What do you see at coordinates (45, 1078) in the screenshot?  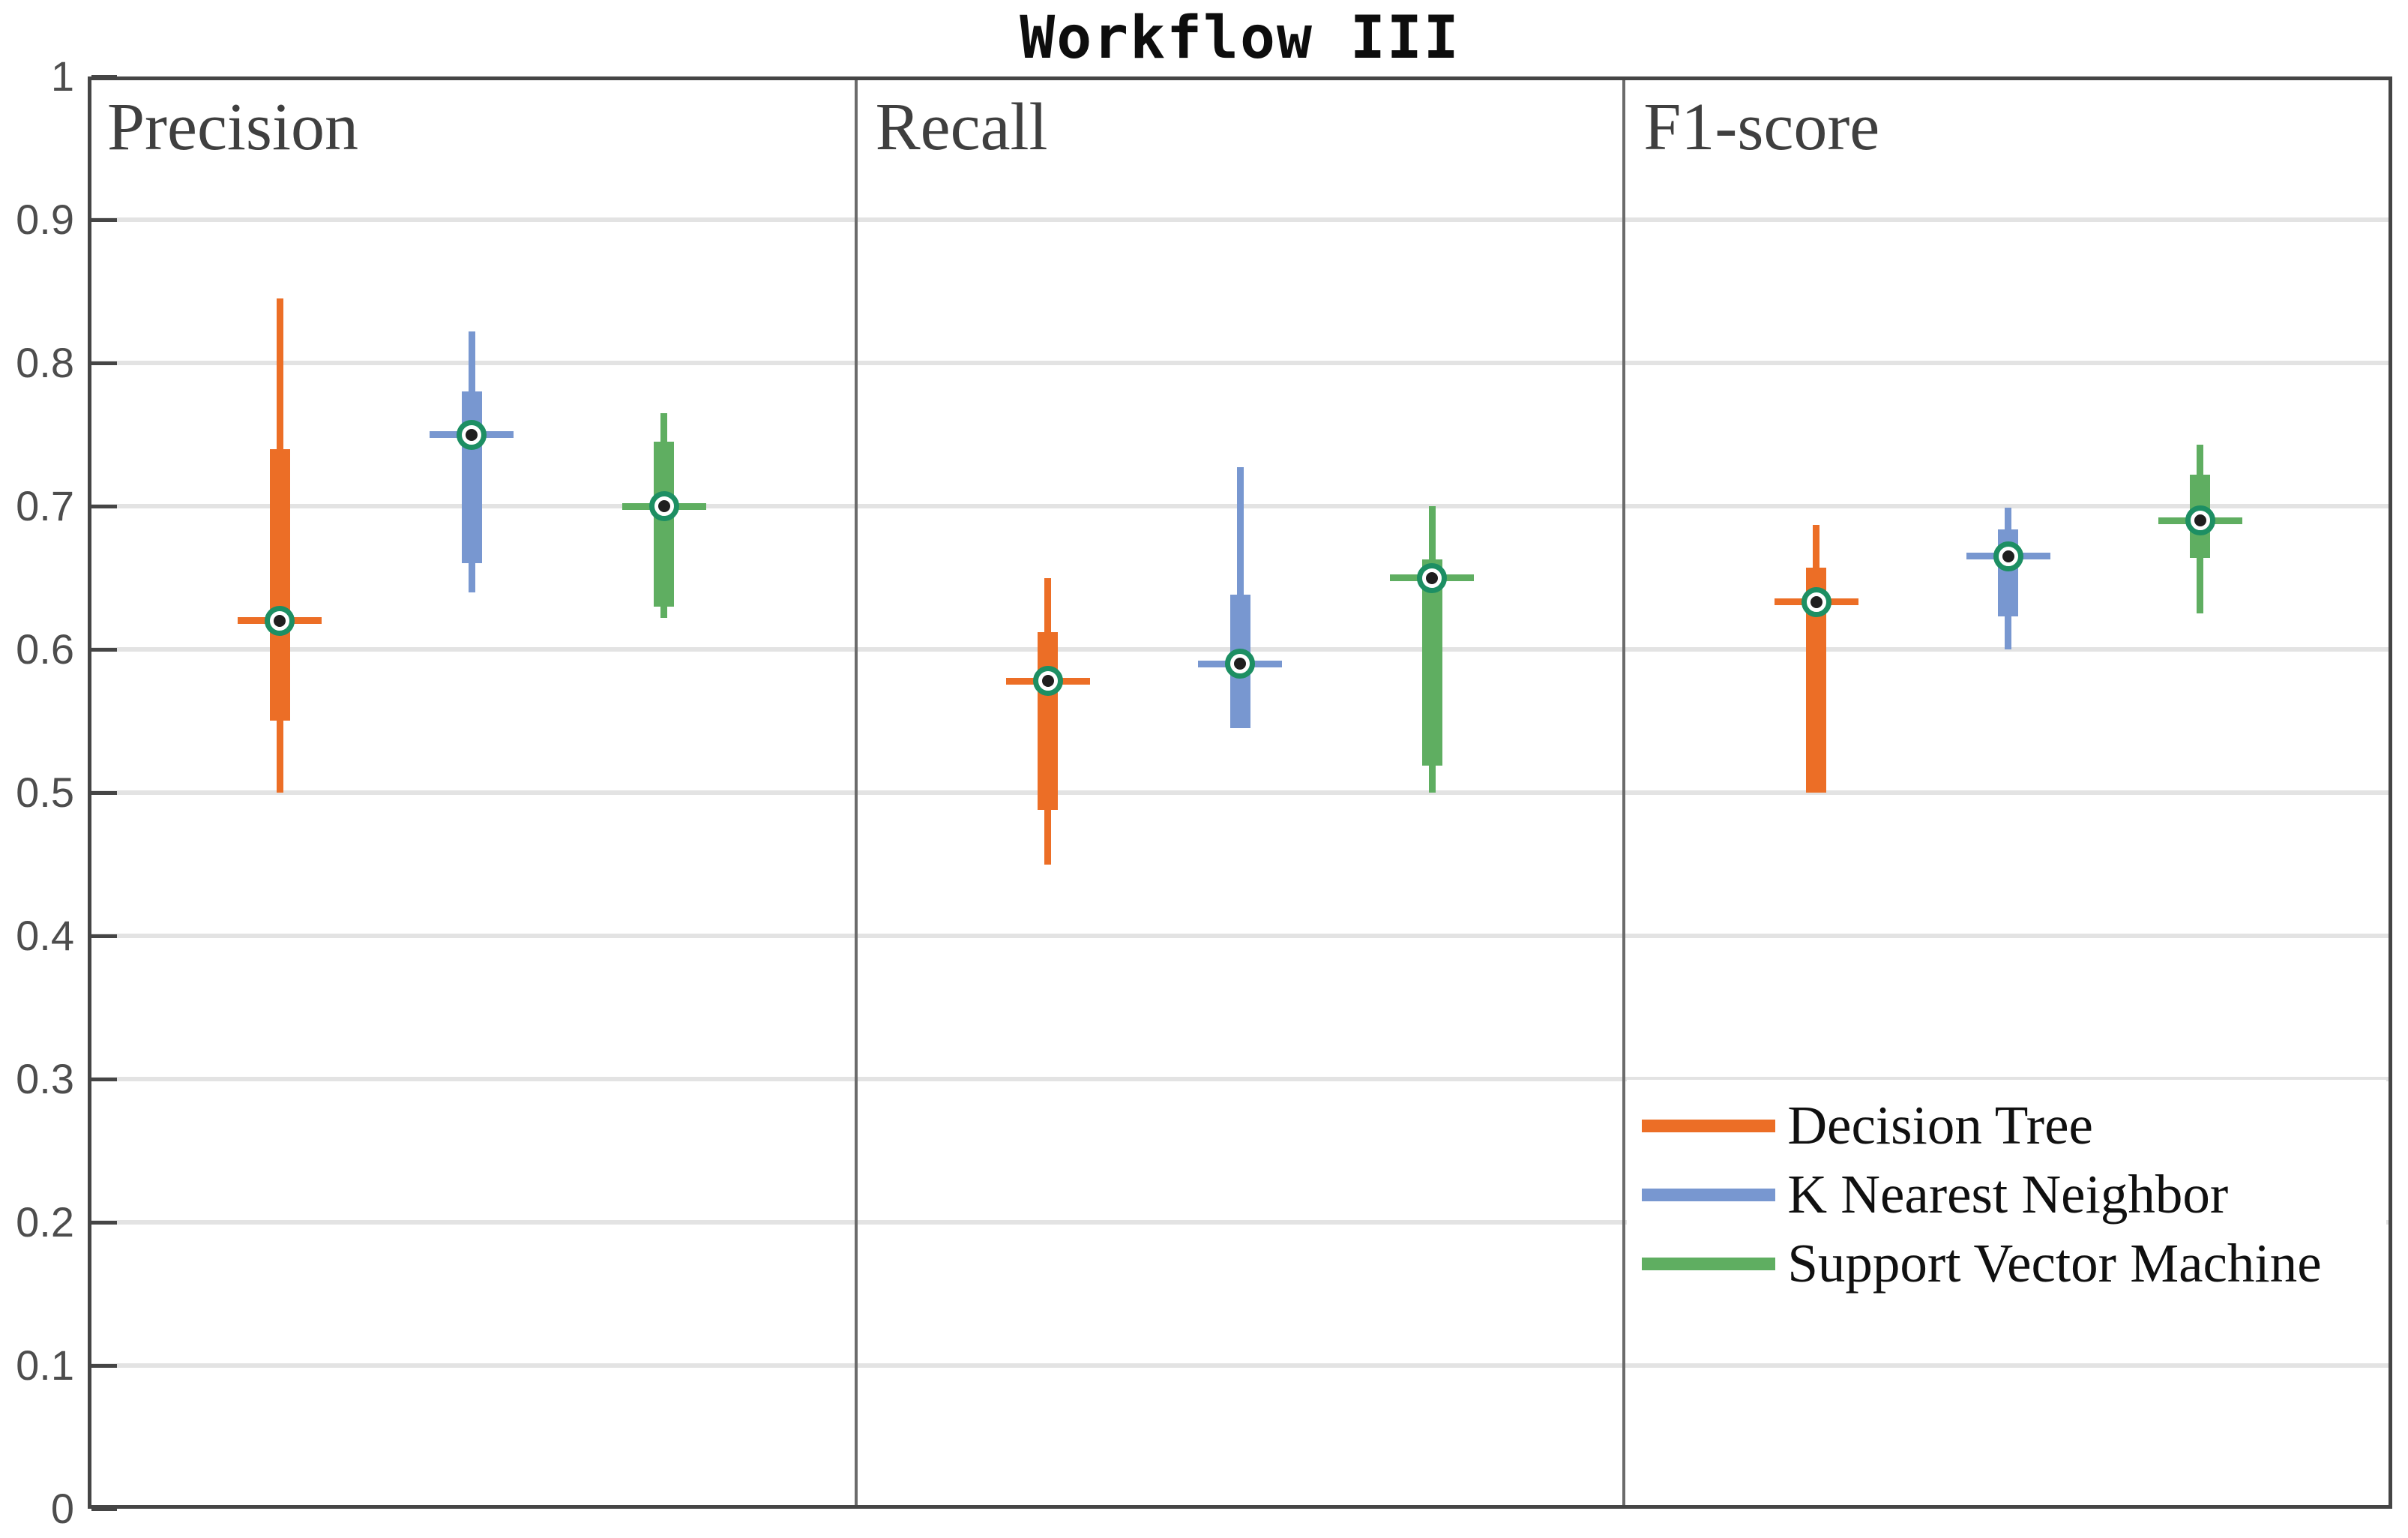 I see `y-axis-tick-label: 0.3` at bounding box center [45, 1078].